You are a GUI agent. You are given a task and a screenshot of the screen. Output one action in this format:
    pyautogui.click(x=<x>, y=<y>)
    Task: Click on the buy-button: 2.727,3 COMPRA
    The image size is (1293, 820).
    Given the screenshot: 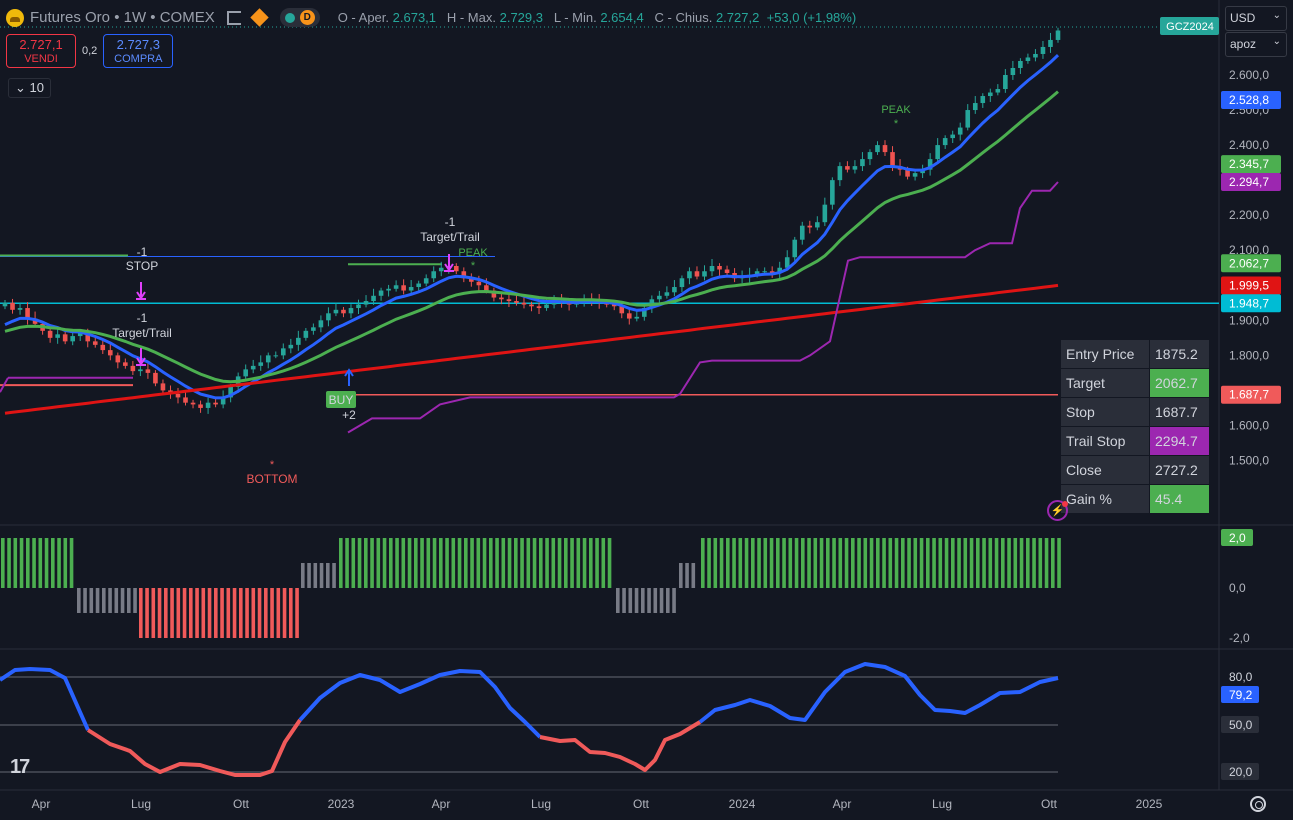 What is the action you would take?
    pyautogui.click(x=138, y=51)
    